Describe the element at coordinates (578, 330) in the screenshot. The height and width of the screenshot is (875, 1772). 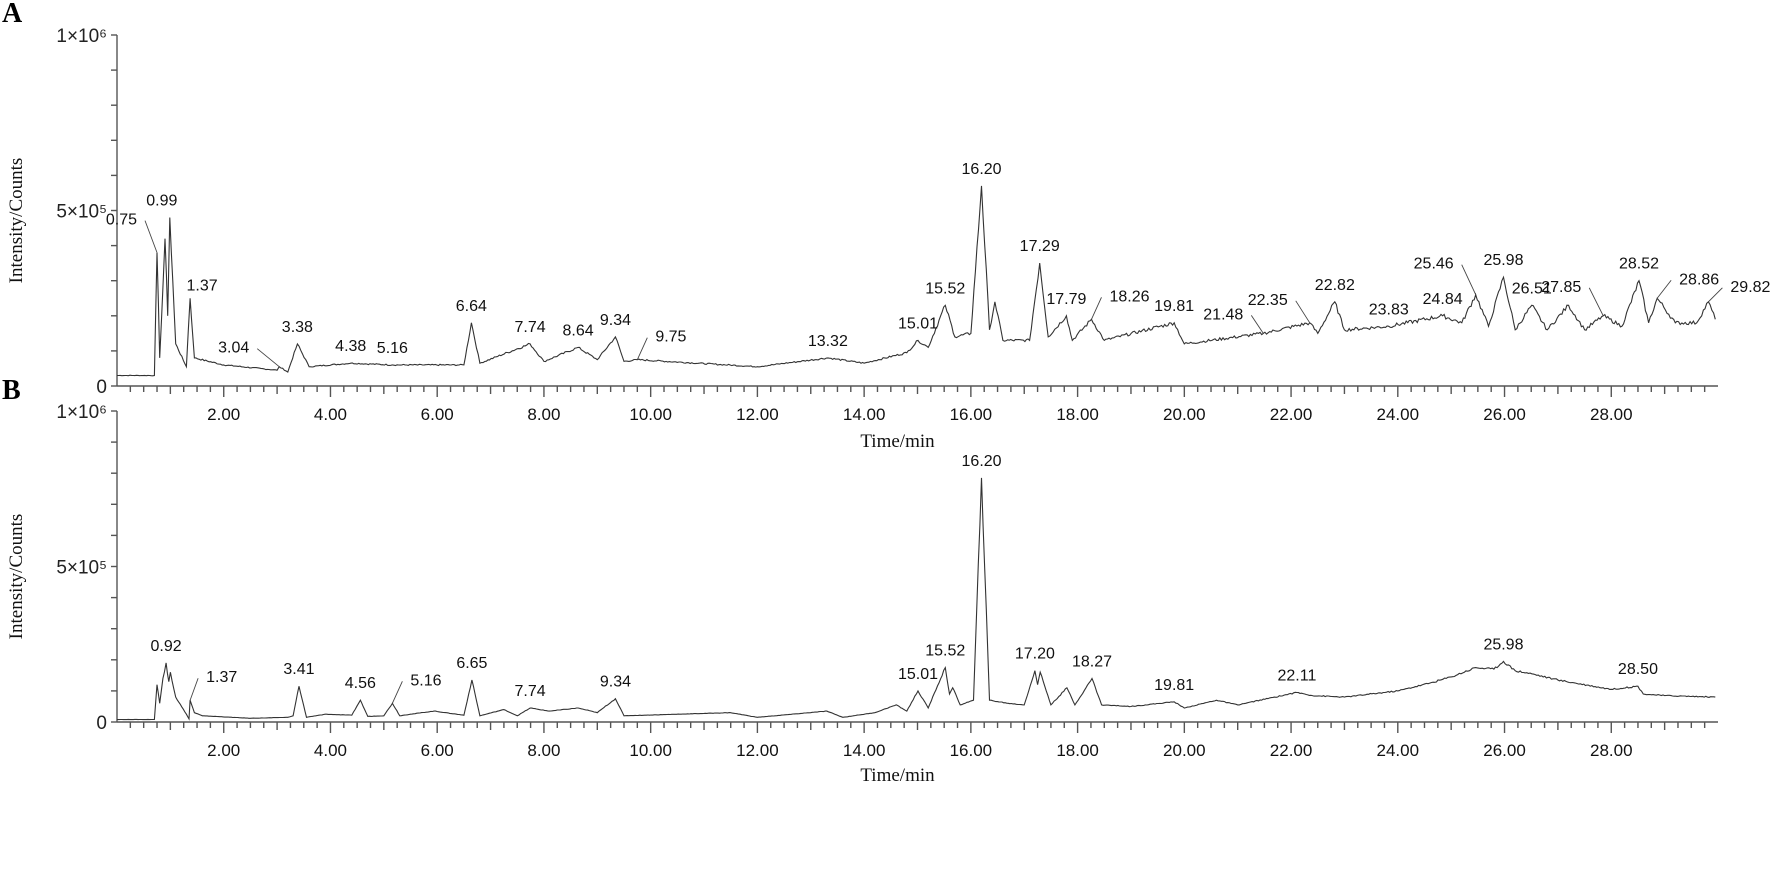
I see `peak-label: 8.64` at that location.